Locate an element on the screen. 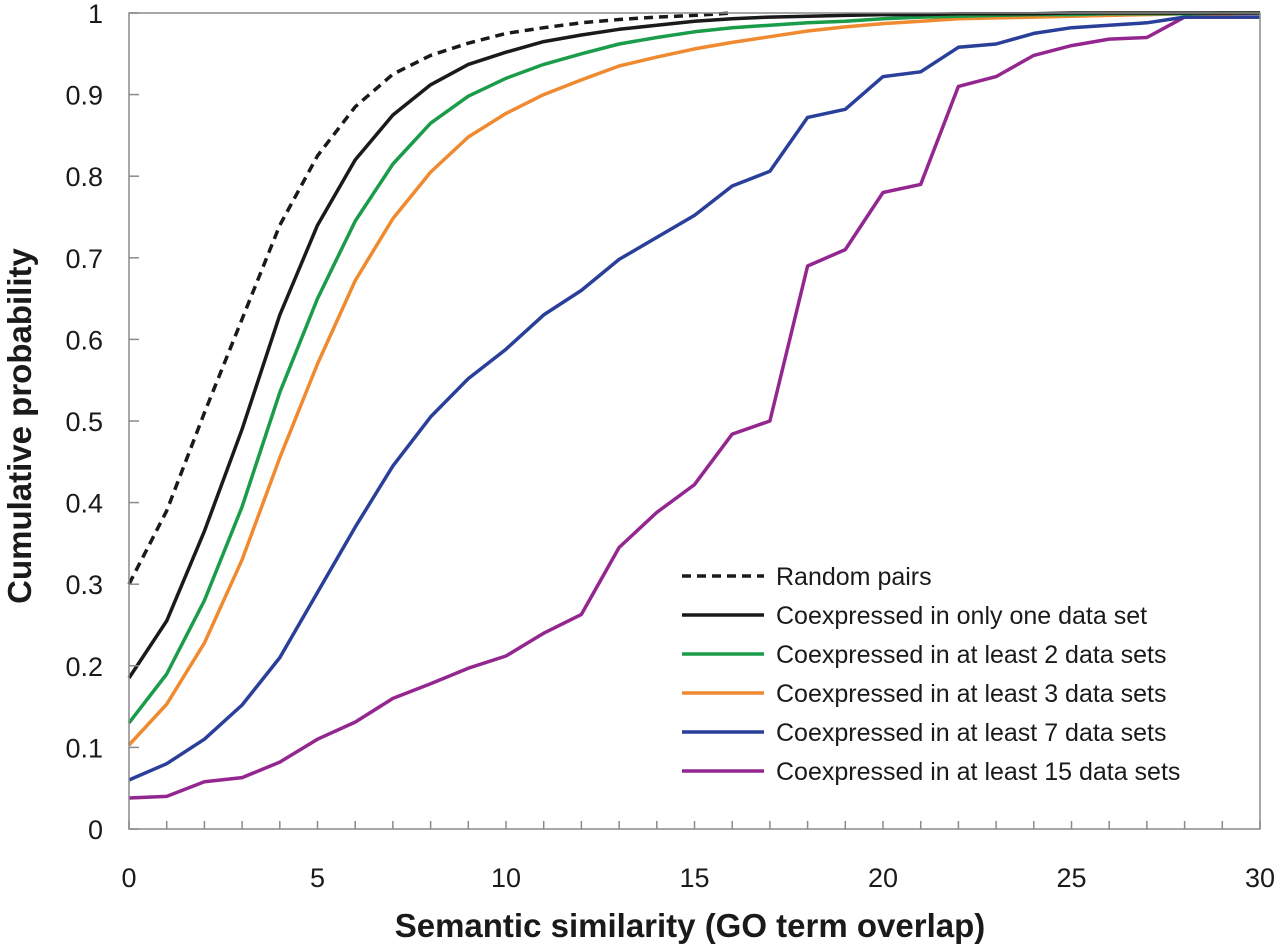 The width and height of the screenshot is (1280, 951). x-tick-label: 15 is located at coordinates (694, 878).